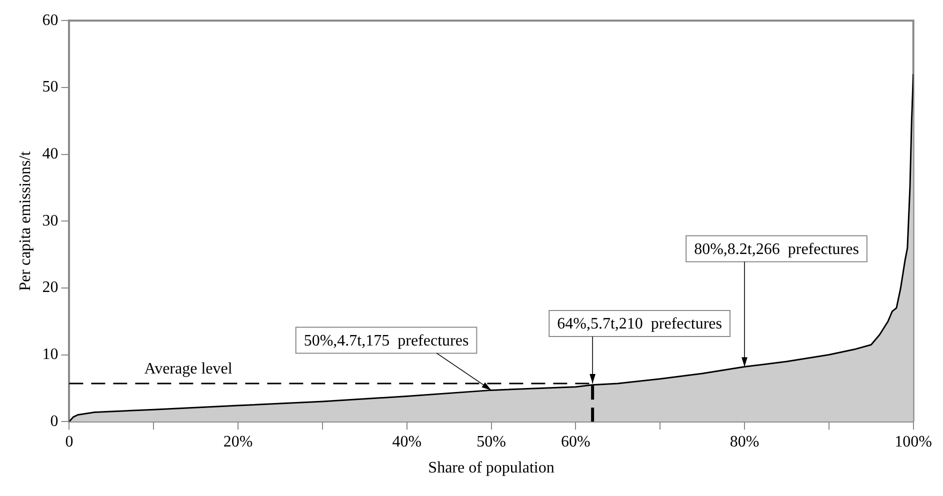 The width and height of the screenshot is (943, 496). What do you see at coordinates (54, 421) in the screenshot?
I see `y-tick-label: 0` at bounding box center [54, 421].